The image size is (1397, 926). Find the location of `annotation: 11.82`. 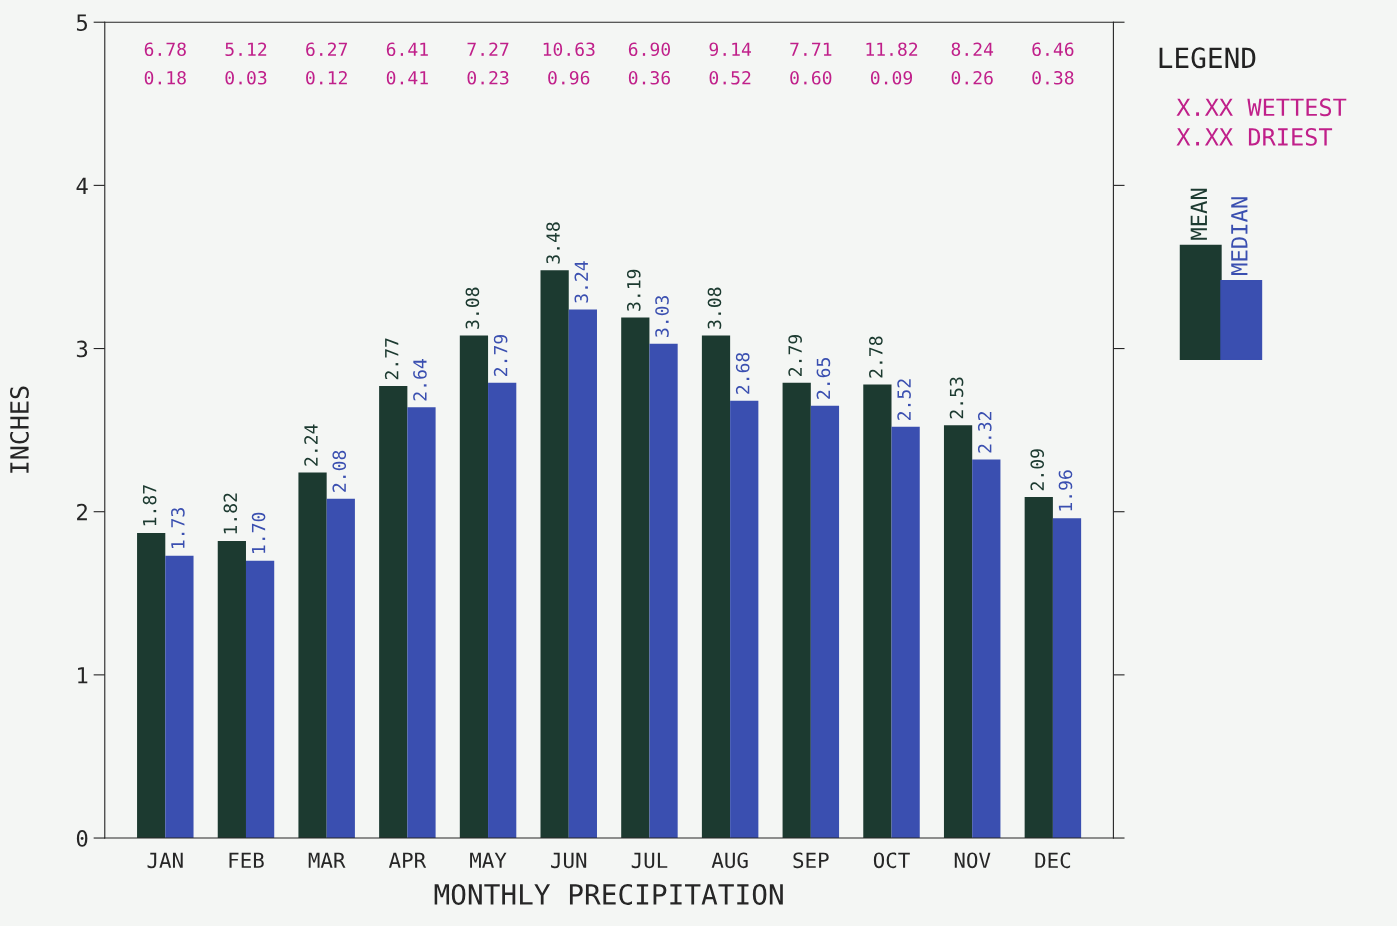

annotation: 11.82 is located at coordinates (892, 49).